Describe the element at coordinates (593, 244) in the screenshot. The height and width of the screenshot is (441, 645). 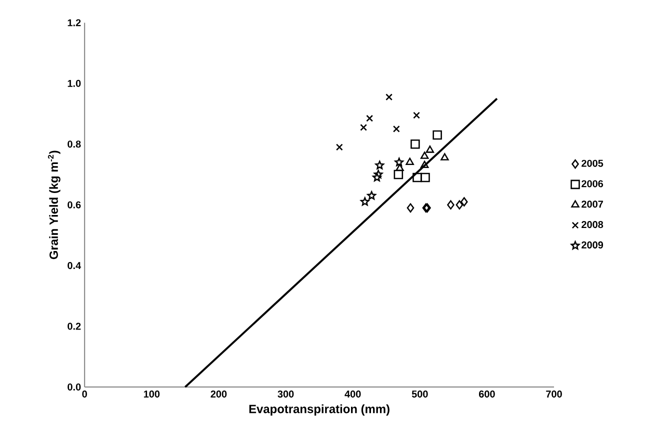
I see `legend-label: 2009` at that location.